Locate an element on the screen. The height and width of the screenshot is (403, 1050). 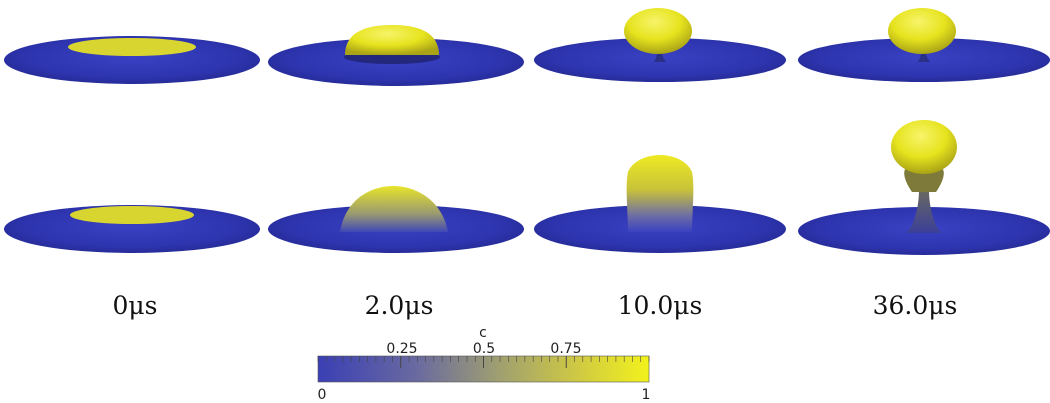
colorbar-min-label: 0 is located at coordinates (322, 395).